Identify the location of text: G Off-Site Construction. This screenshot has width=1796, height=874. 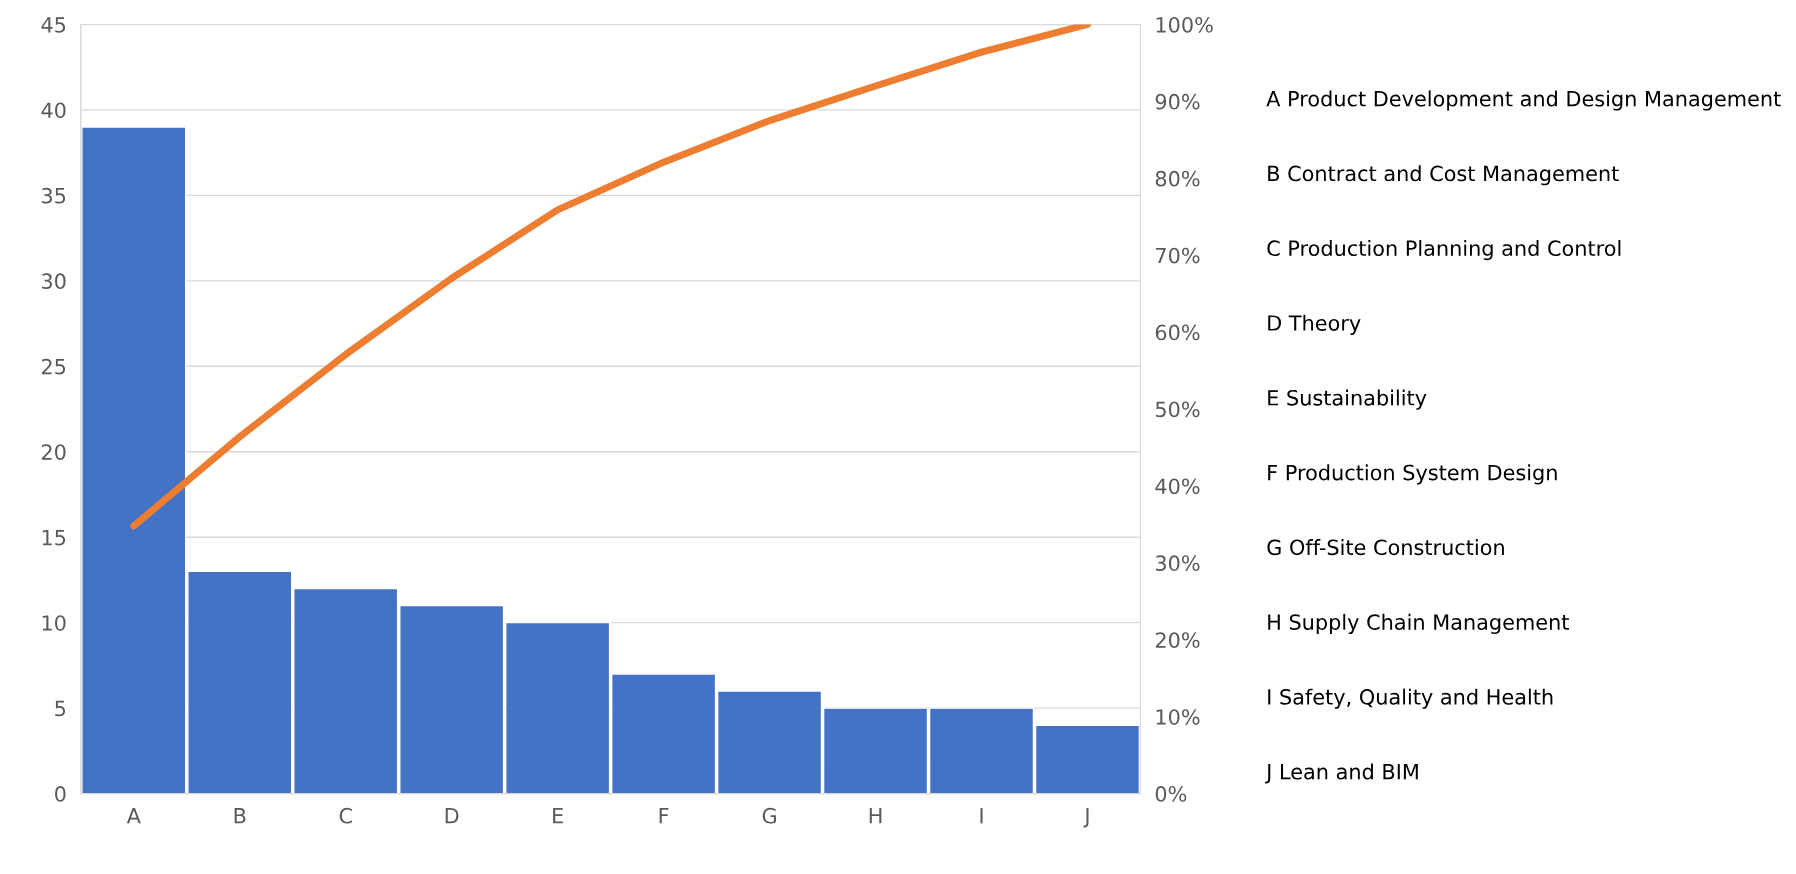
(1385, 547).